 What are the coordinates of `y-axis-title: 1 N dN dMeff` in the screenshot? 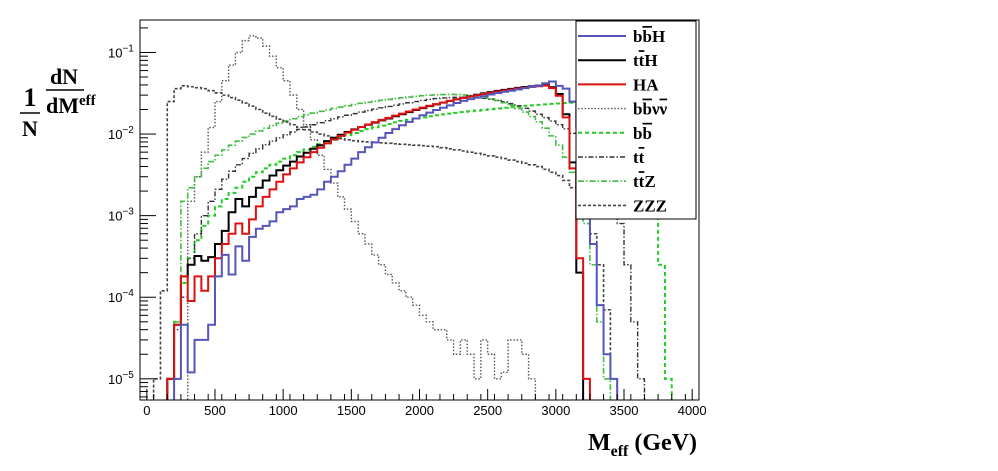 It's located at (58, 102).